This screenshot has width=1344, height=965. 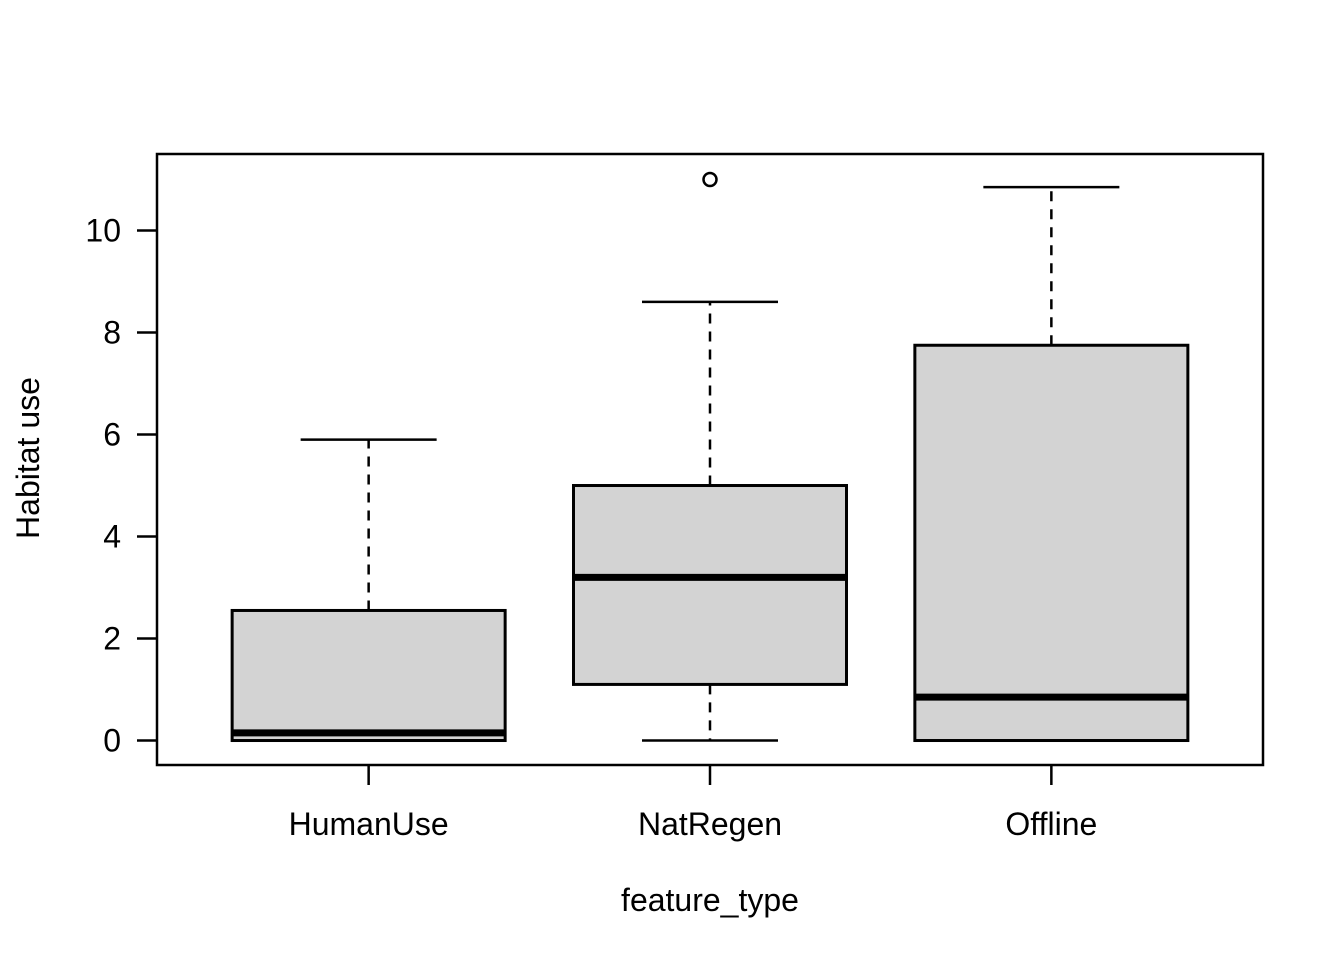 I want to click on box-group-humanuse: HumanUse, so click(x=368, y=640).